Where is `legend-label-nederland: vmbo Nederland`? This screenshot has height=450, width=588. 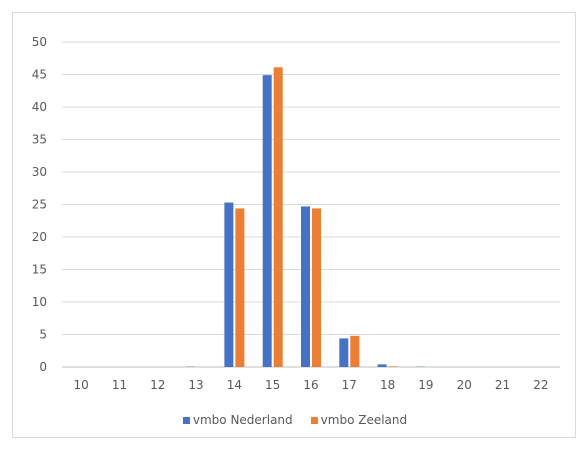
legend-label-nederland: vmbo Nederland is located at coordinates (242, 420).